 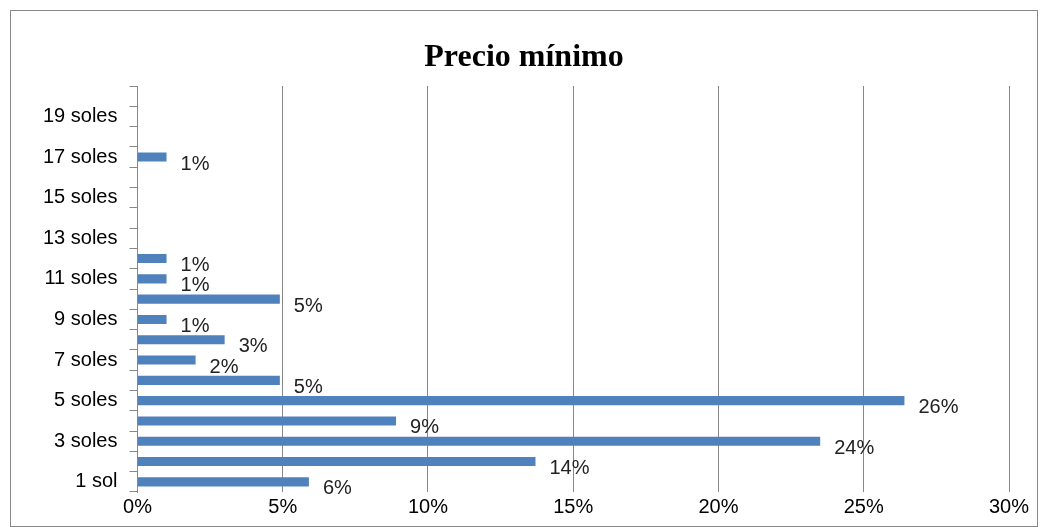 What do you see at coordinates (138, 505) in the screenshot?
I see `x-tick-label: 0%` at bounding box center [138, 505].